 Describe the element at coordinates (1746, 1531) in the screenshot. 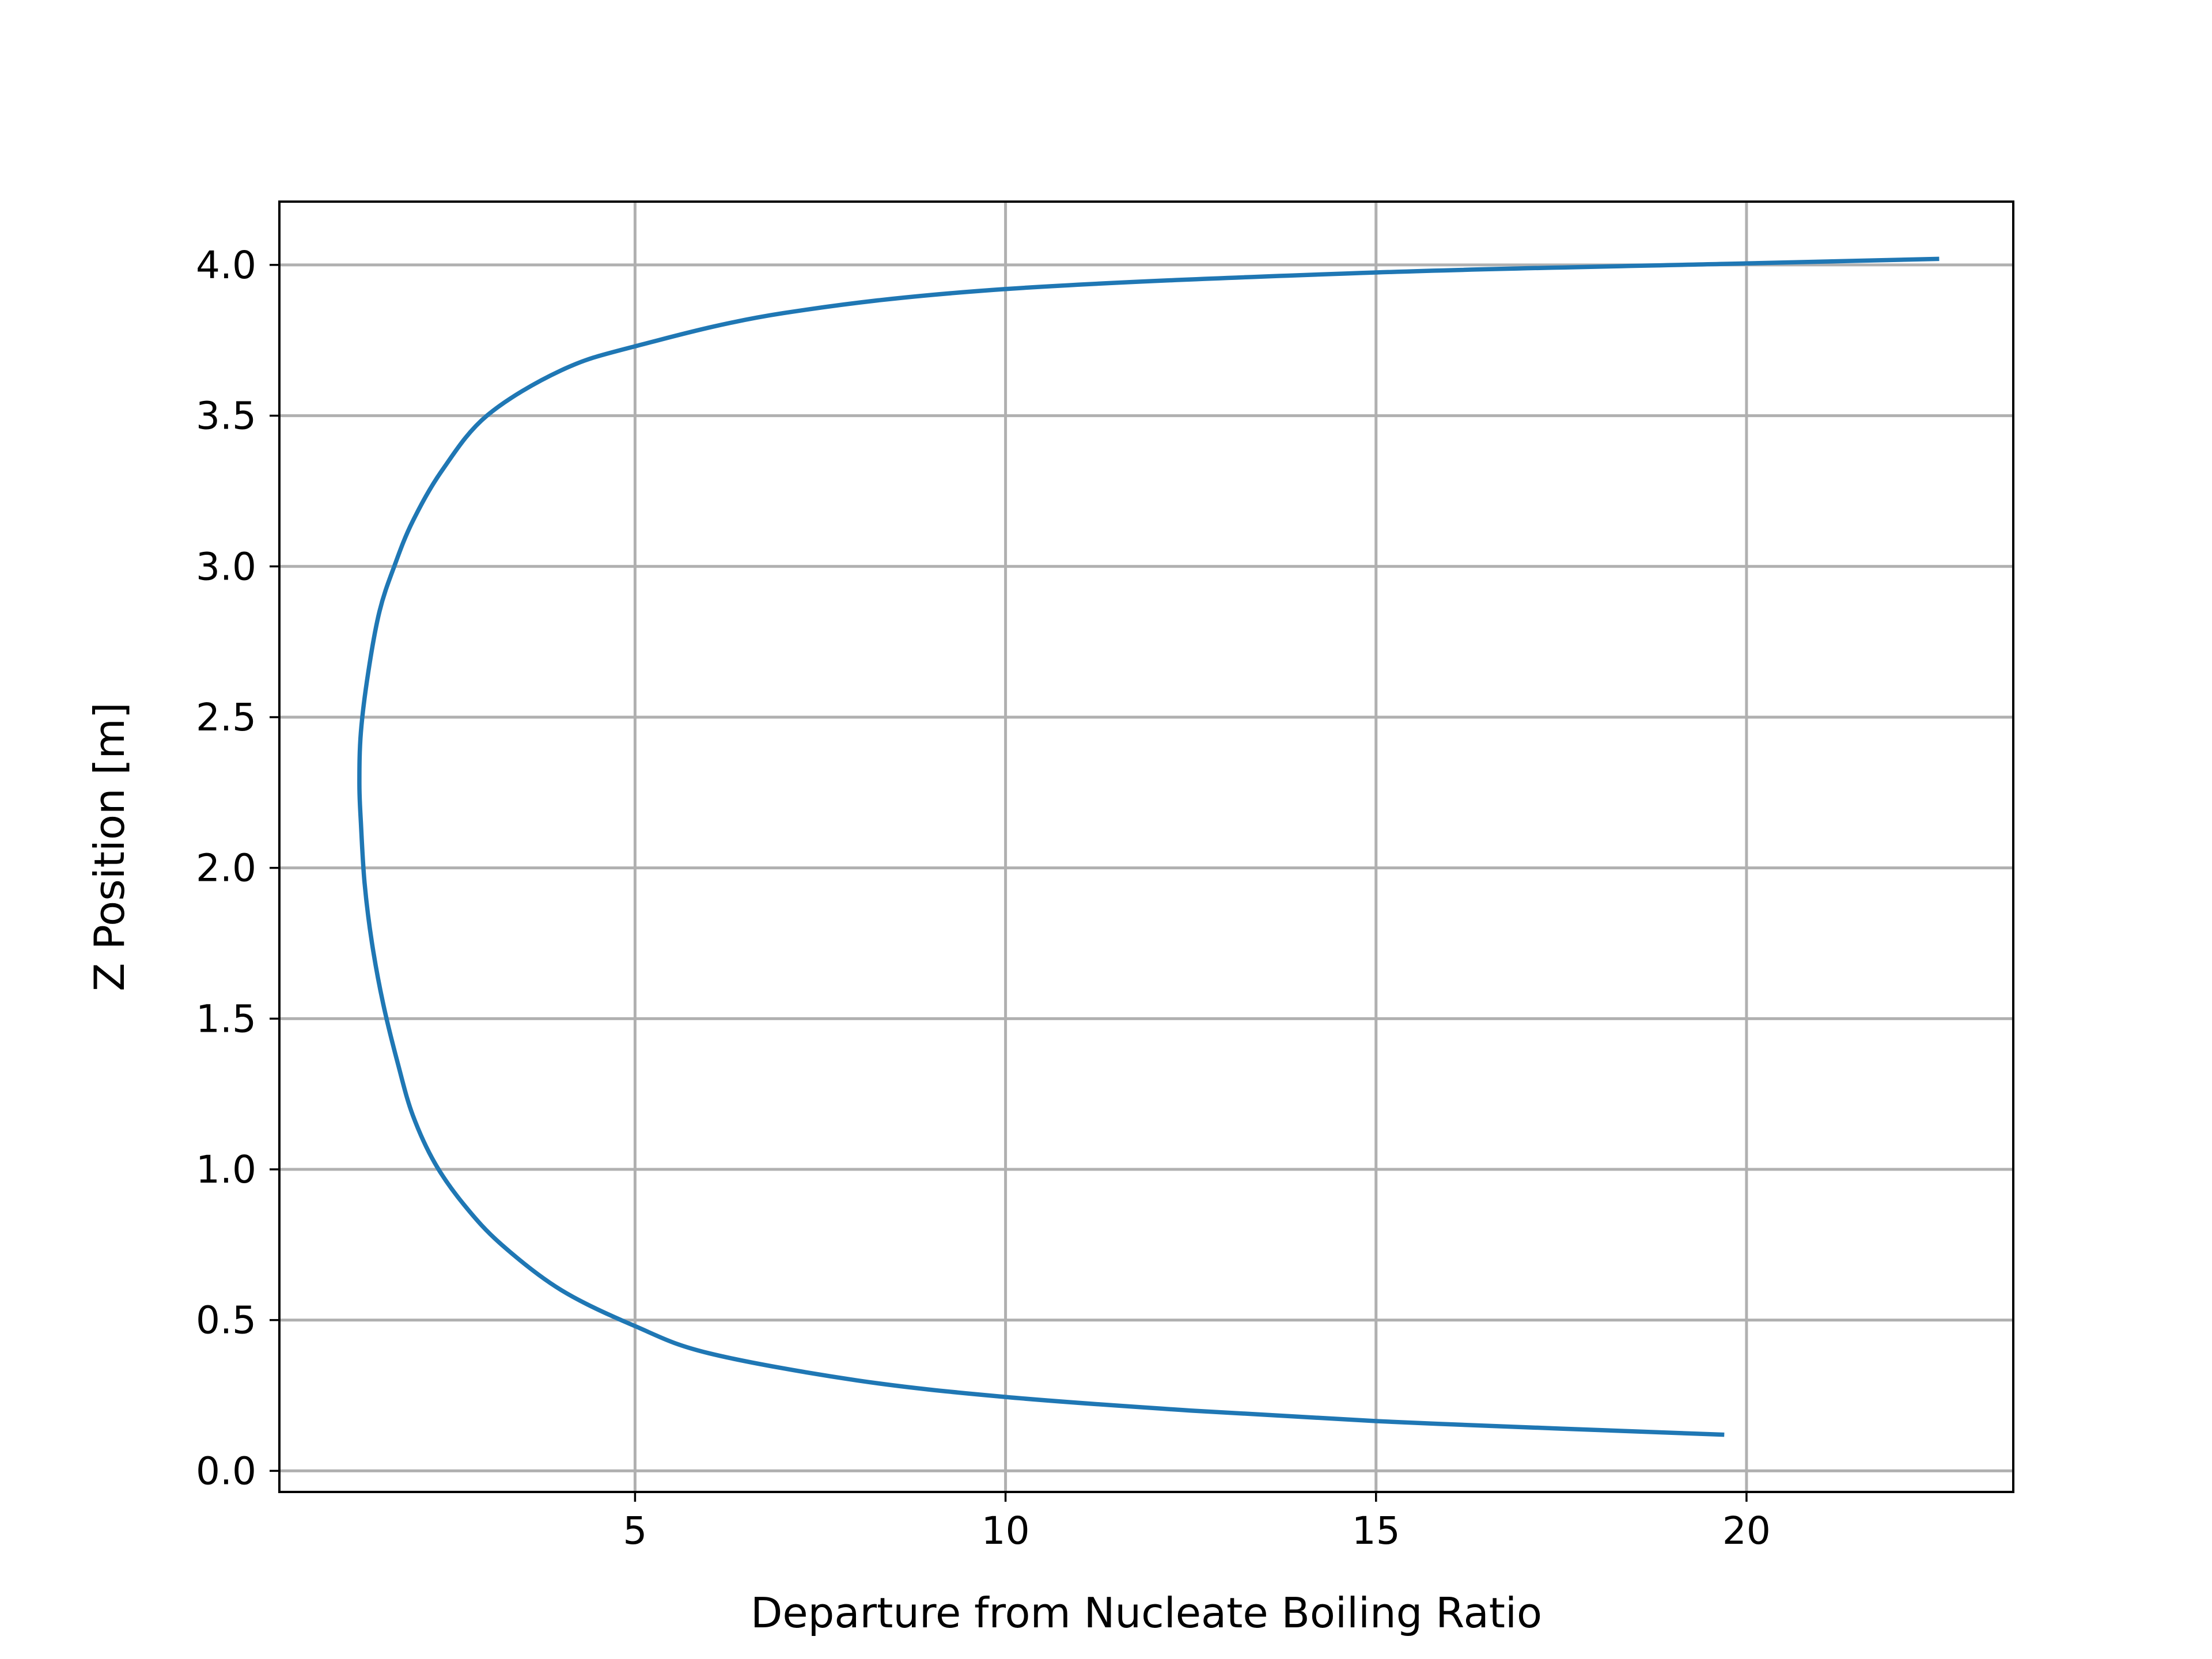

I see `x-tick-label: 20` at that location.